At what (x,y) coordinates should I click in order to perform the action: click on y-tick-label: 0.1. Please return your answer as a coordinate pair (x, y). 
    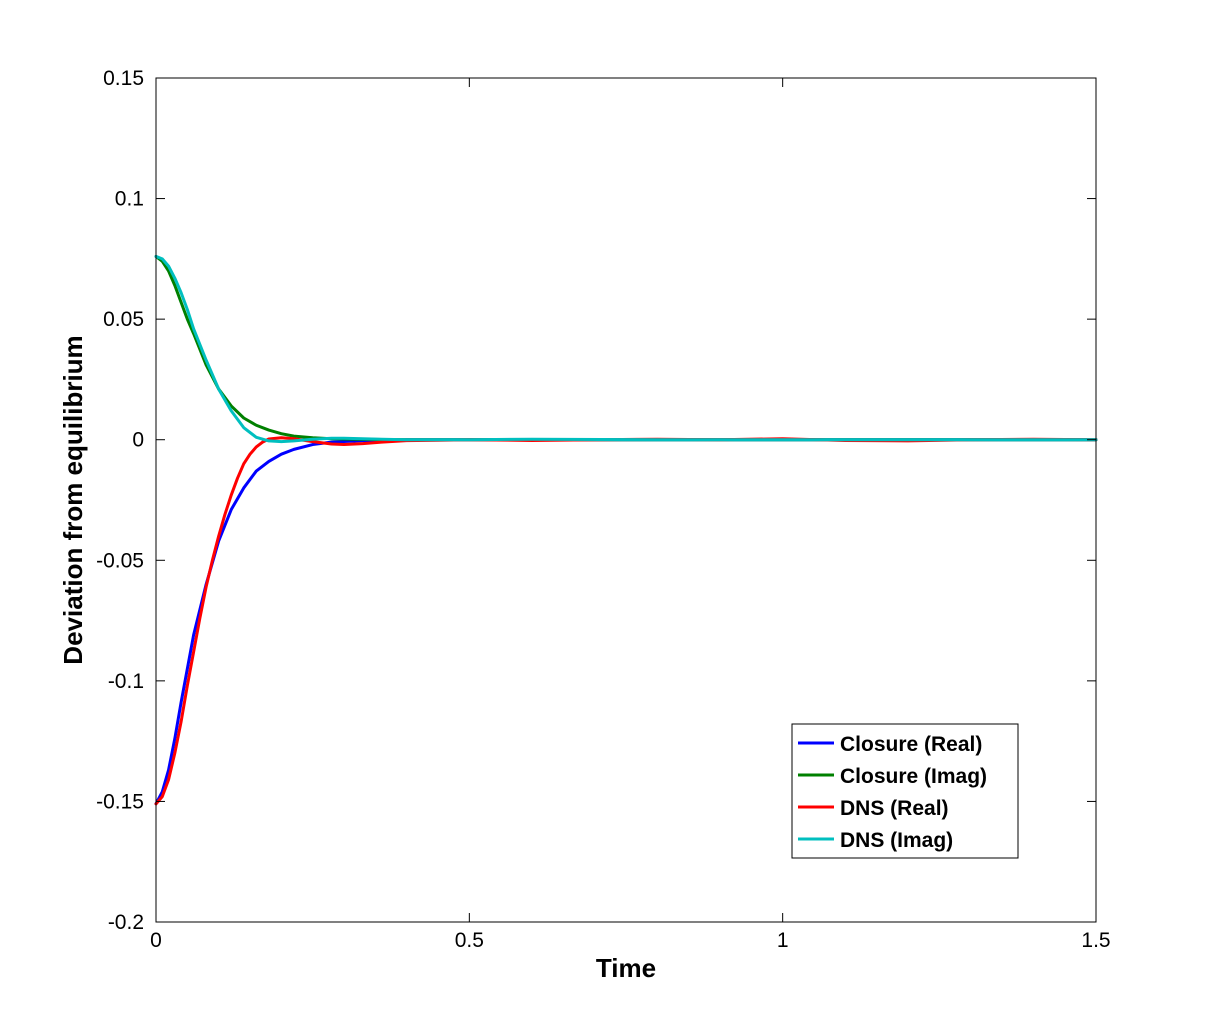
    Looking at the image, I should click on (129, 199).